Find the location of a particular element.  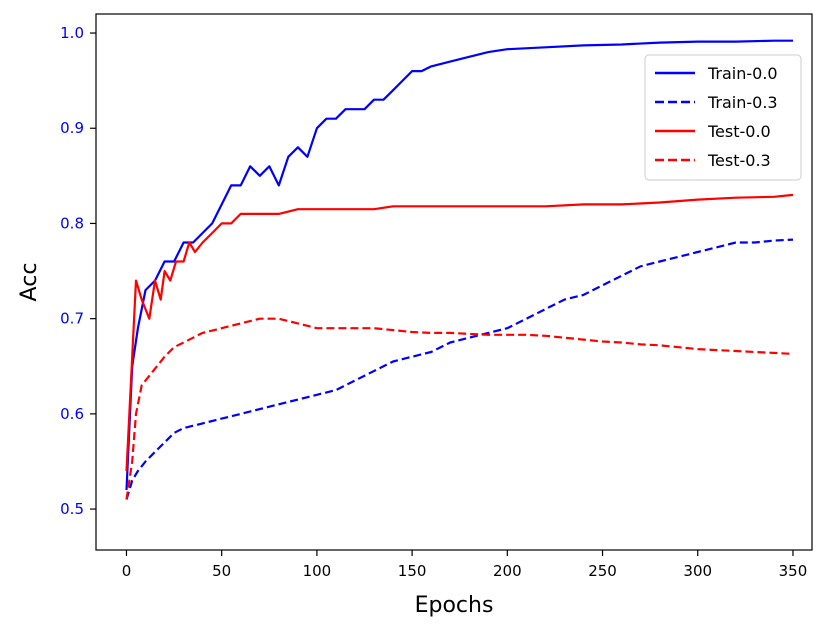

legend-box is located at coordinates (723, 117).